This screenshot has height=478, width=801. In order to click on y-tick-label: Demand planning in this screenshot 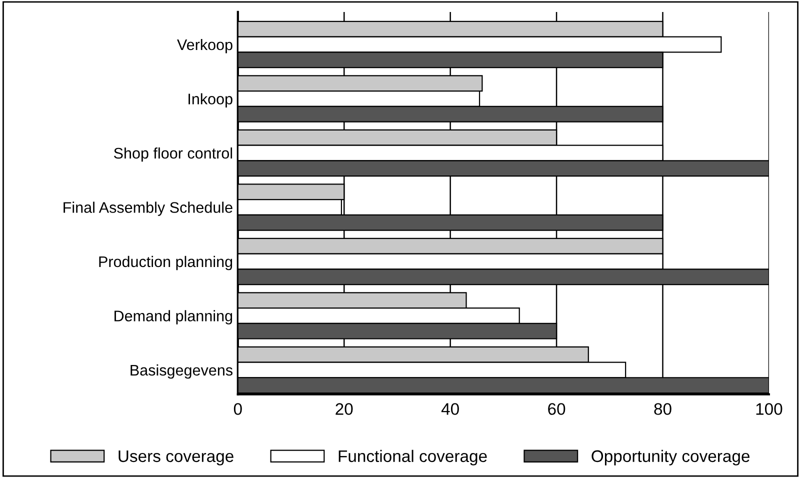, I will do `click(173, 317)`.